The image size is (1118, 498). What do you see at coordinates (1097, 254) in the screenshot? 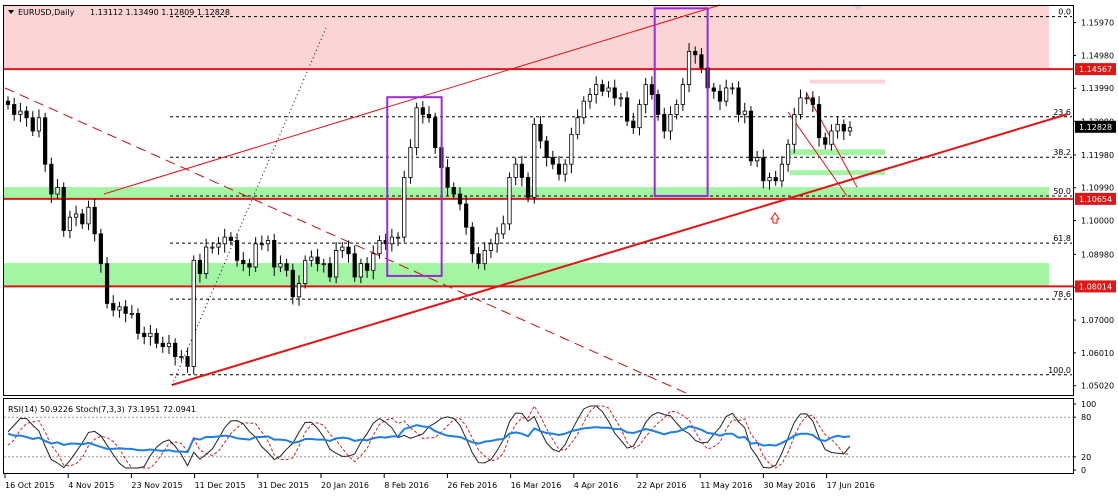
I see `price-tick-label: 1.08980` at bounding box center [1097, 254].